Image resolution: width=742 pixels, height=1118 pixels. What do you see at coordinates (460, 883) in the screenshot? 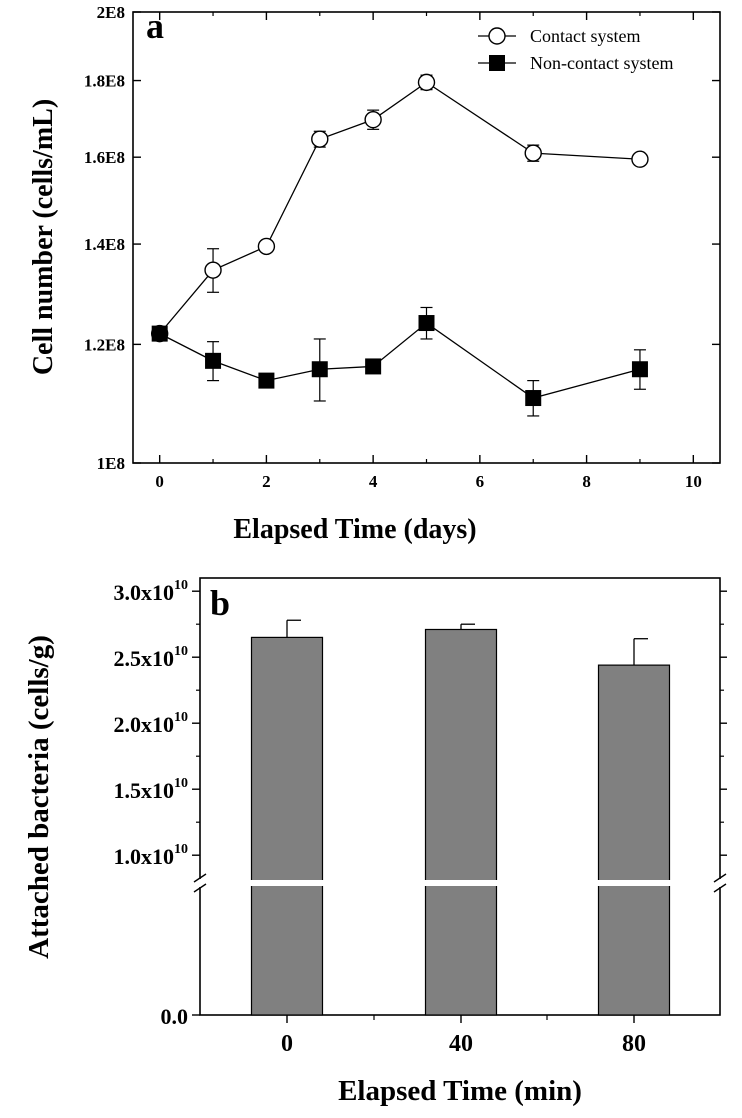
I see `axis-break-band` at bounding box center [460, 883].